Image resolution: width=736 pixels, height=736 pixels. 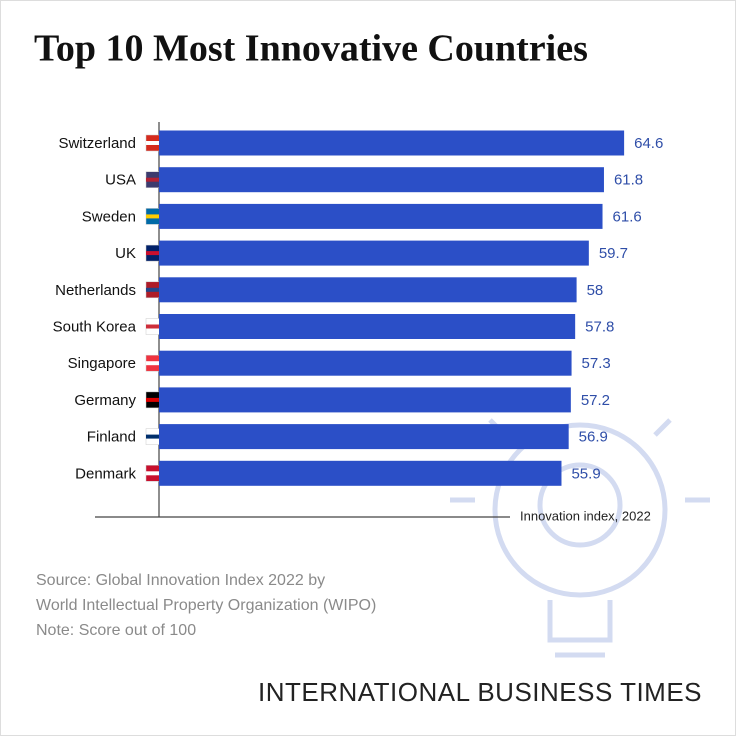 I want to click on lightbulb-decoration, so click(x=580, y=538).